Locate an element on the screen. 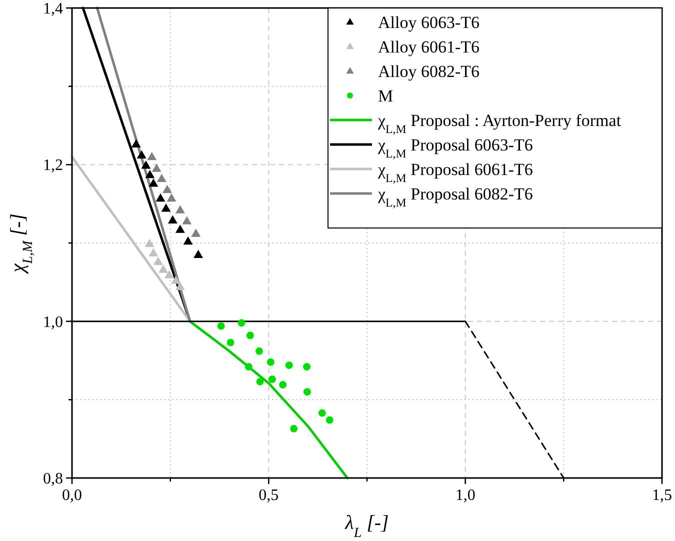  legend-label: Alloy 6061-T6 is located at coordinates (429, 47).